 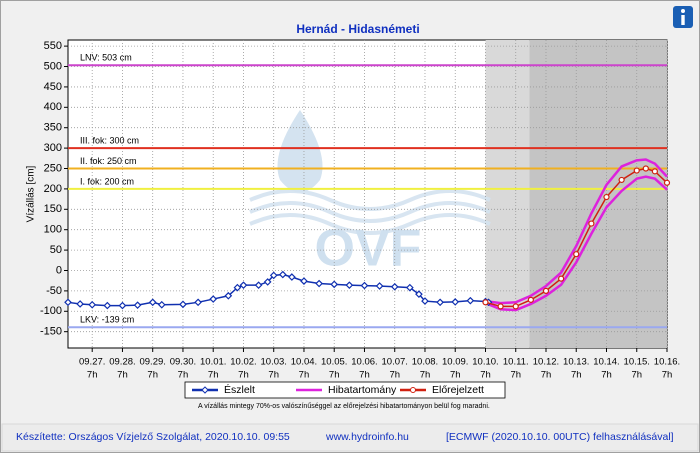 What do you see at coordinates (31, 193) in the screenshot?
I see `y-axis-label: Vízállás [cm]` at bounding box center [31, 193].